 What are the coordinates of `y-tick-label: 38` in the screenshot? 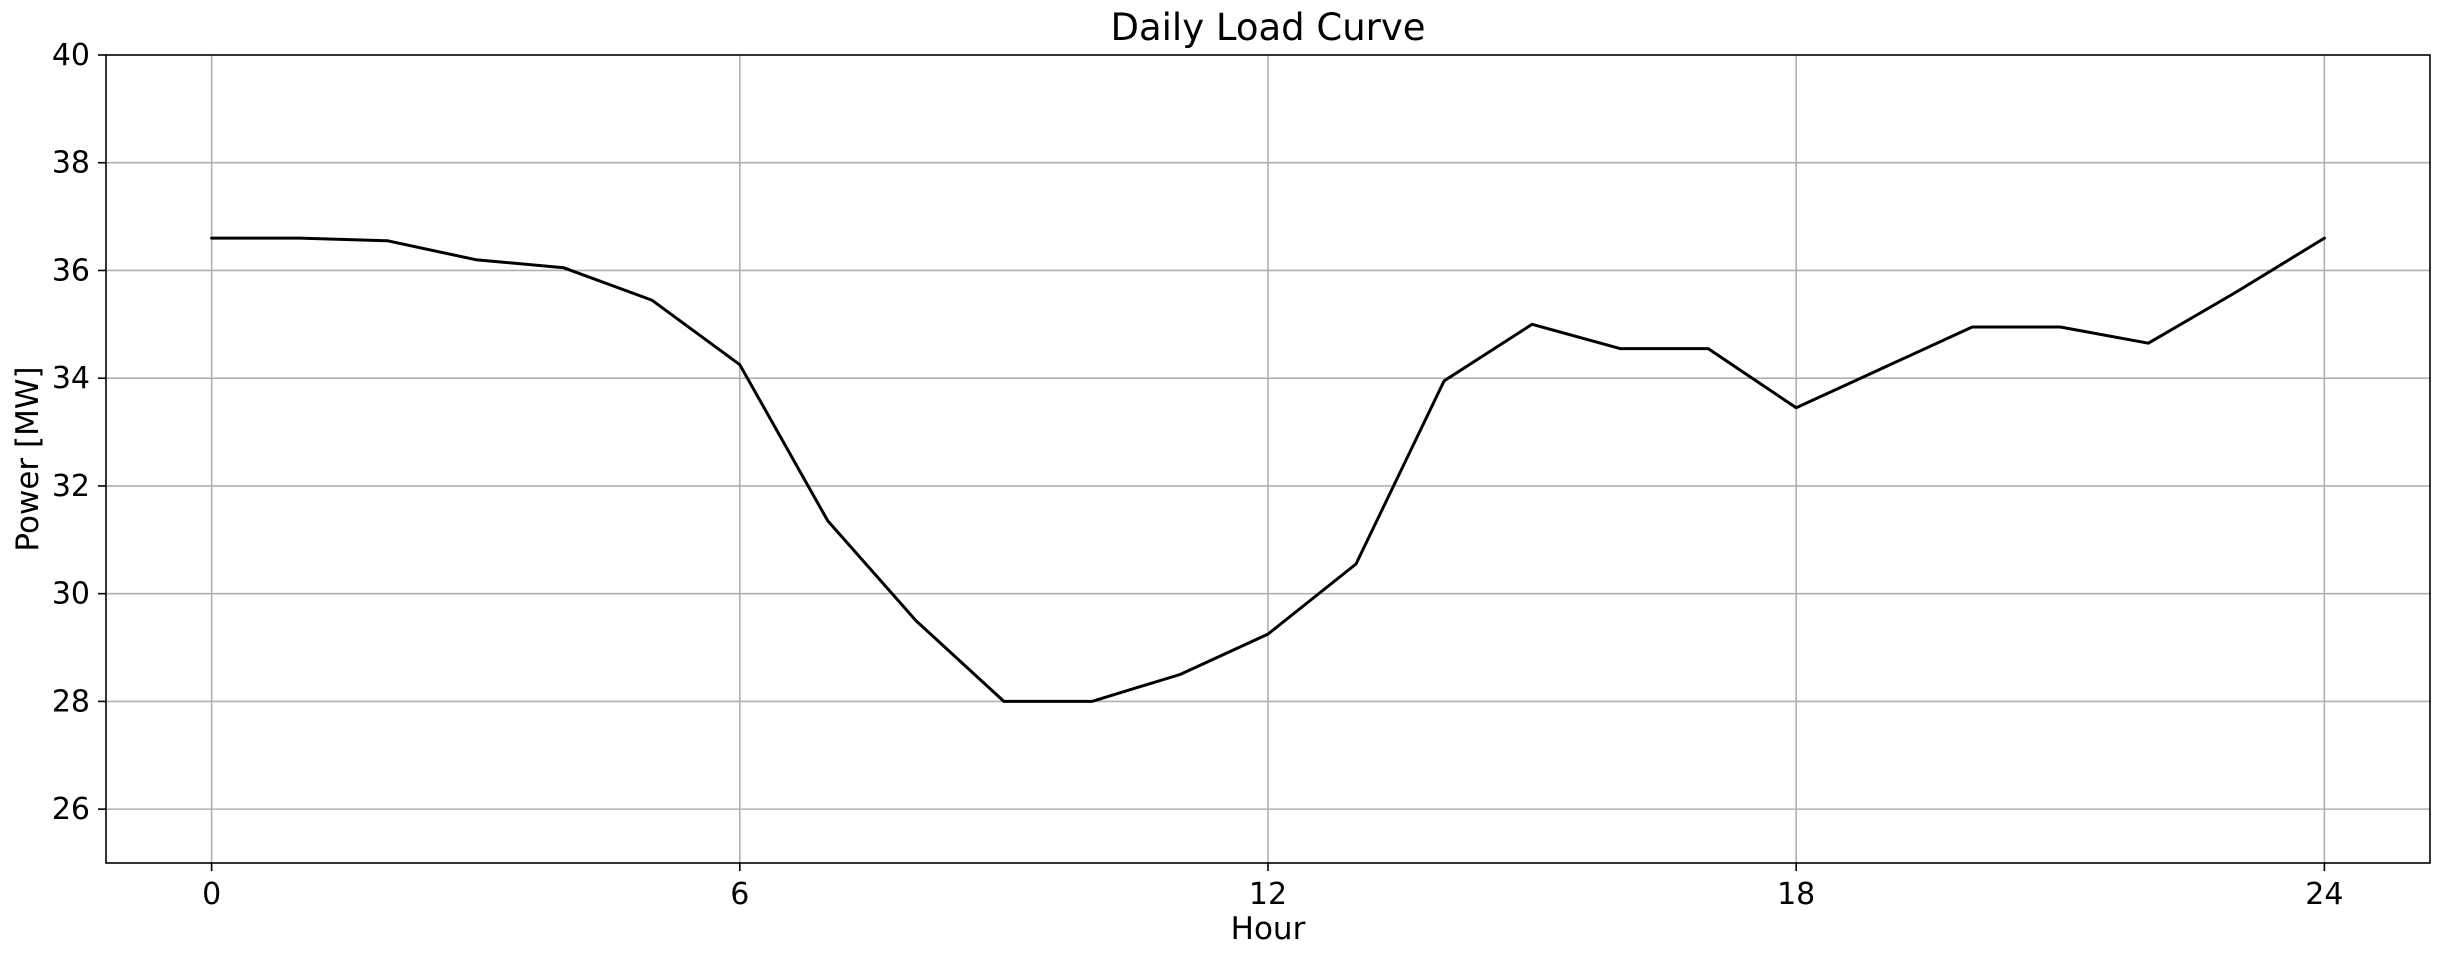 It's located at (71, 163).